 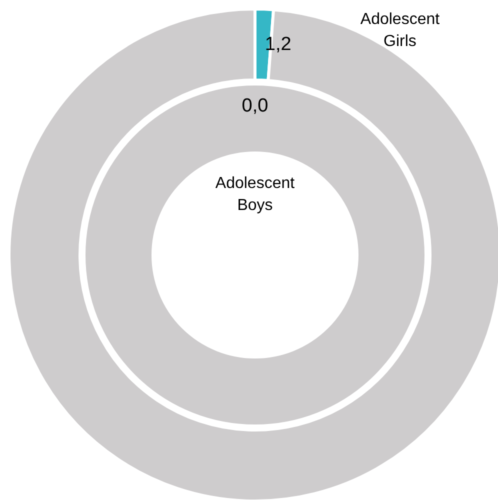 I want to click on slice-label: Adolescent Boys, so click(x=255, y=194).